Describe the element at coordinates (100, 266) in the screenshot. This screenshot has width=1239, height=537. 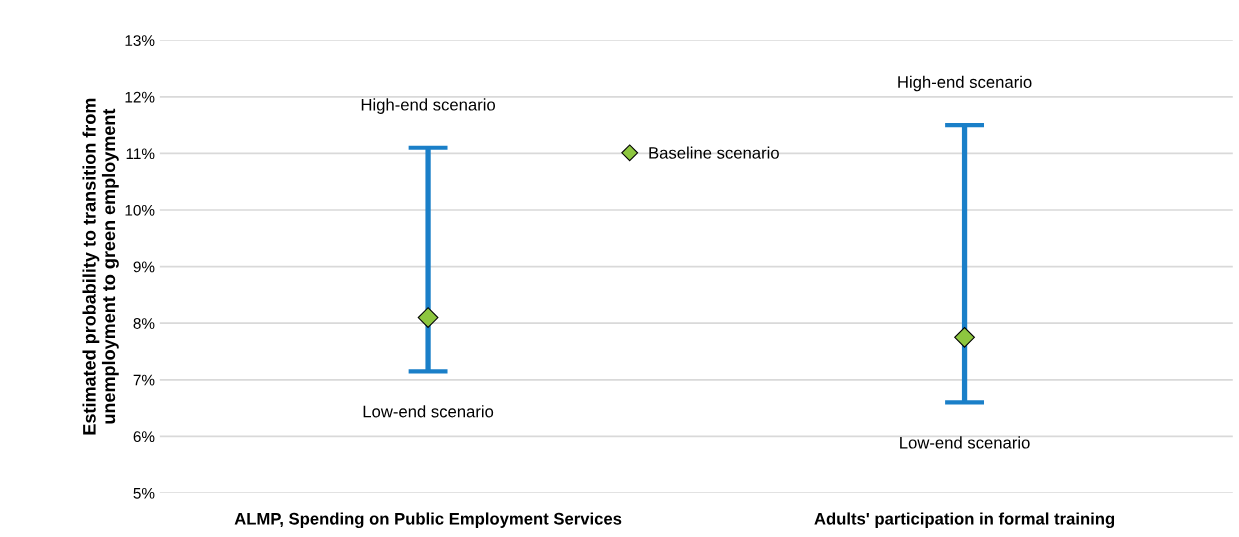
I see `y-axis-title: Estimated probability to transition from unemployment to green employment` at that location.